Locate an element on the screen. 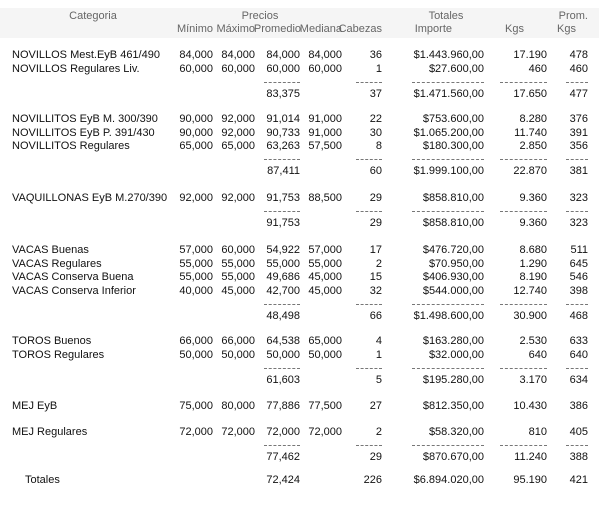  cell: $1.065.200,00 is located at coordinates (448, 132).